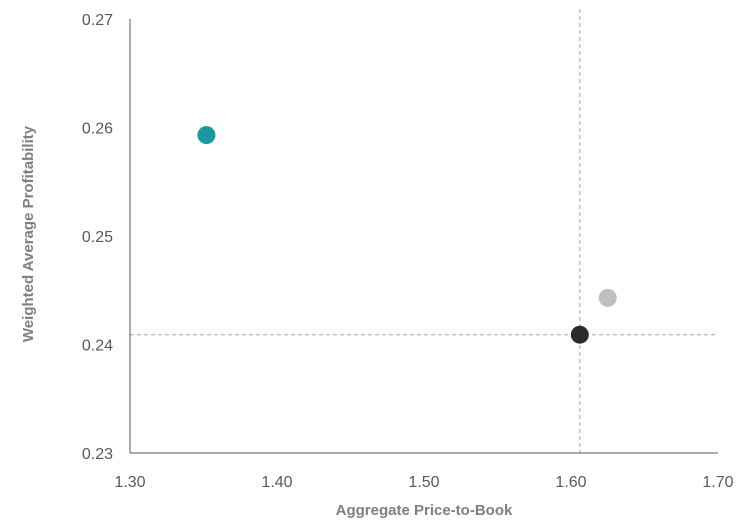 The image size is (737, 525). Describe the element at coordinates (570, 482) in the screenshot. I see `x-tick-label: 1.60` at that location.